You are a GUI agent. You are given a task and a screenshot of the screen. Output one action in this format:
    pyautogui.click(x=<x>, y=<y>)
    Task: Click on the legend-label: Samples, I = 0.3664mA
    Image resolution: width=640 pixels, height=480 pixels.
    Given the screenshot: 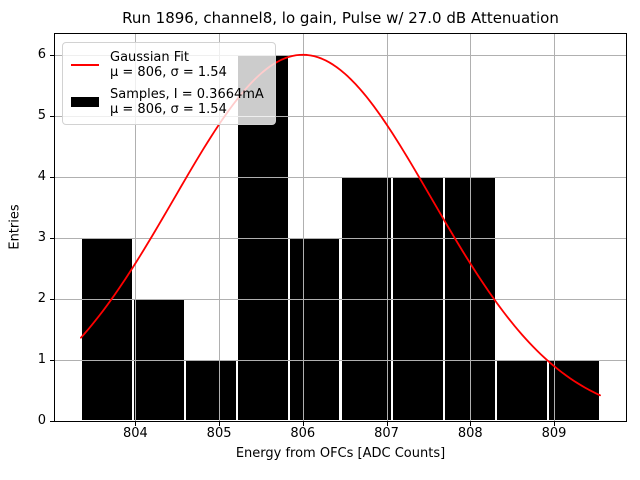 What is the action you would take?
    pyautogui.click(x=187, y=94)
    